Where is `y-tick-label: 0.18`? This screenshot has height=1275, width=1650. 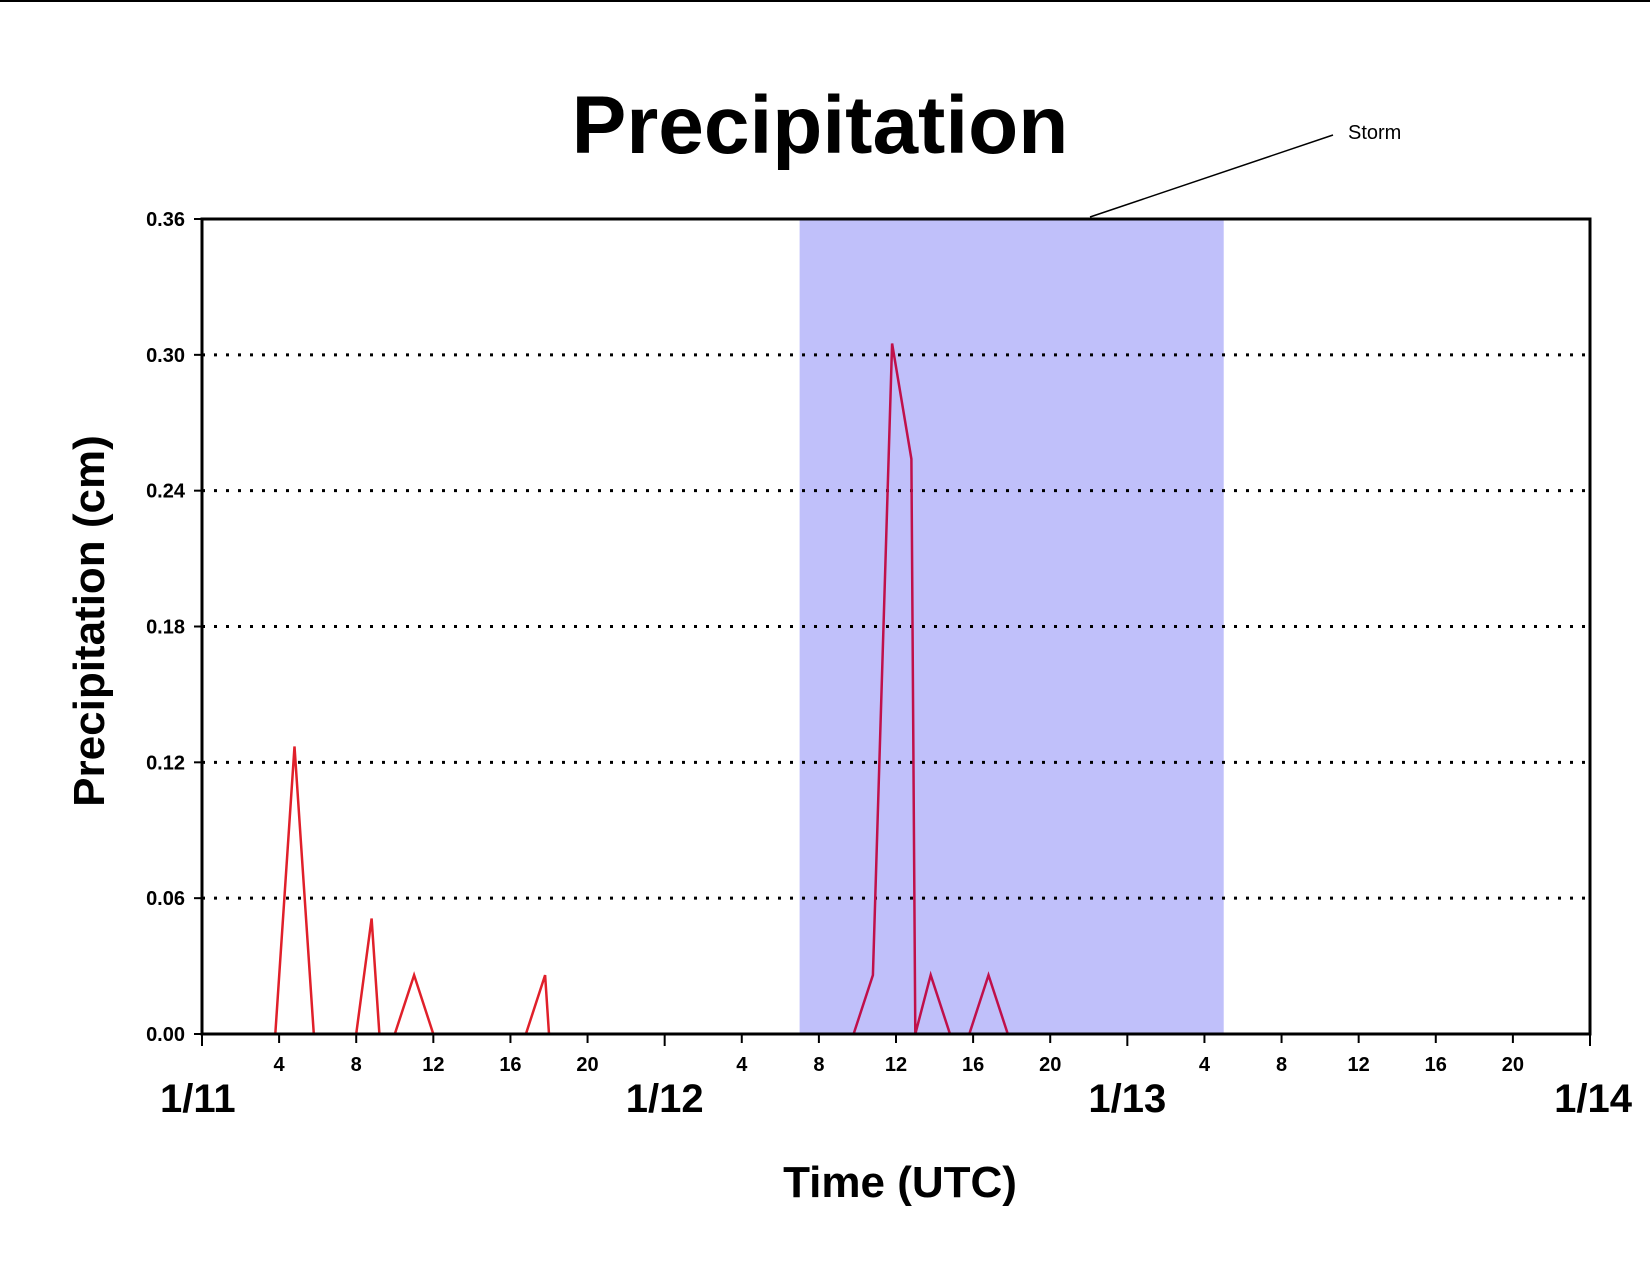 y-tick-label: 0.18 is located at coordinates (165, 628).